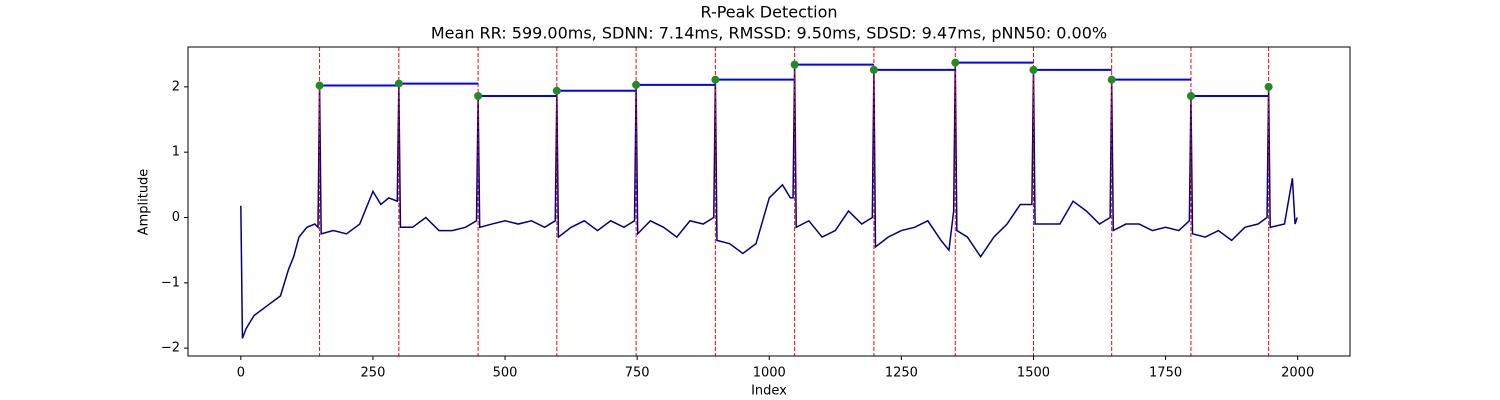 Image resolution: width=1500 pixels, height=400 pixels. What do you see at coordinates (241, 373) in the screenshot?
I see `x-tick-label: 0` at bounding box center [241, 373].